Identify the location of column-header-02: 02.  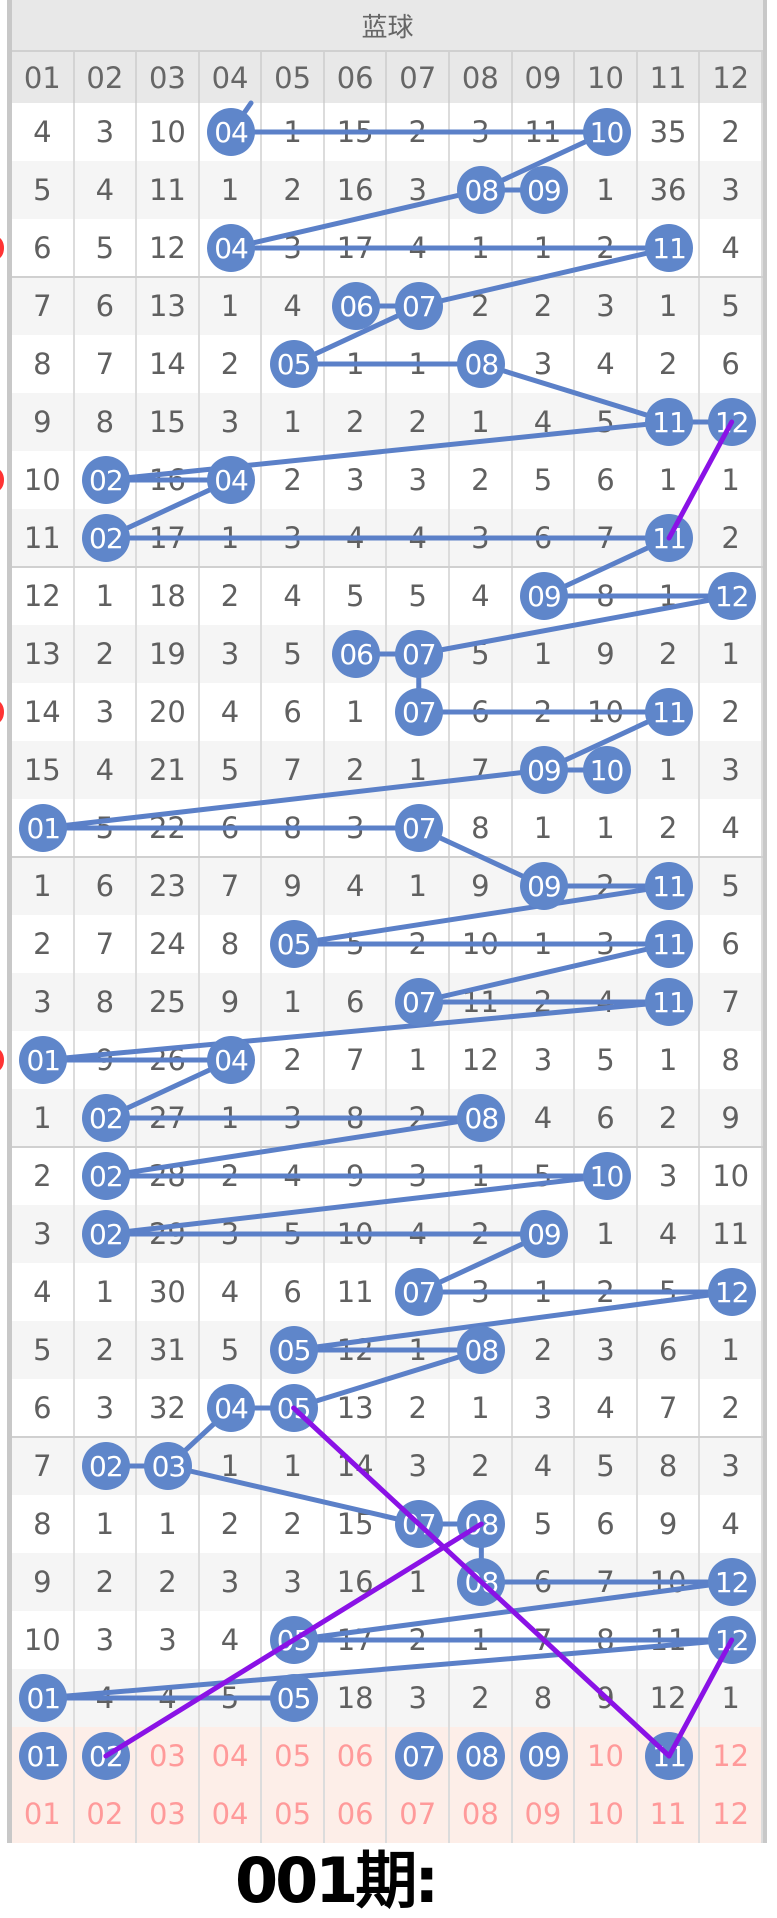
(106, 77).